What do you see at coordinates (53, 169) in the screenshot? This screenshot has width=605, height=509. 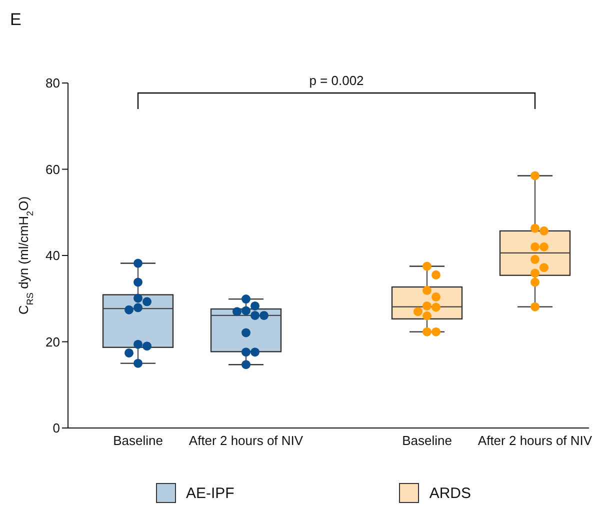 I see `y-tick-label: 60` at bounding box center [53, 169].